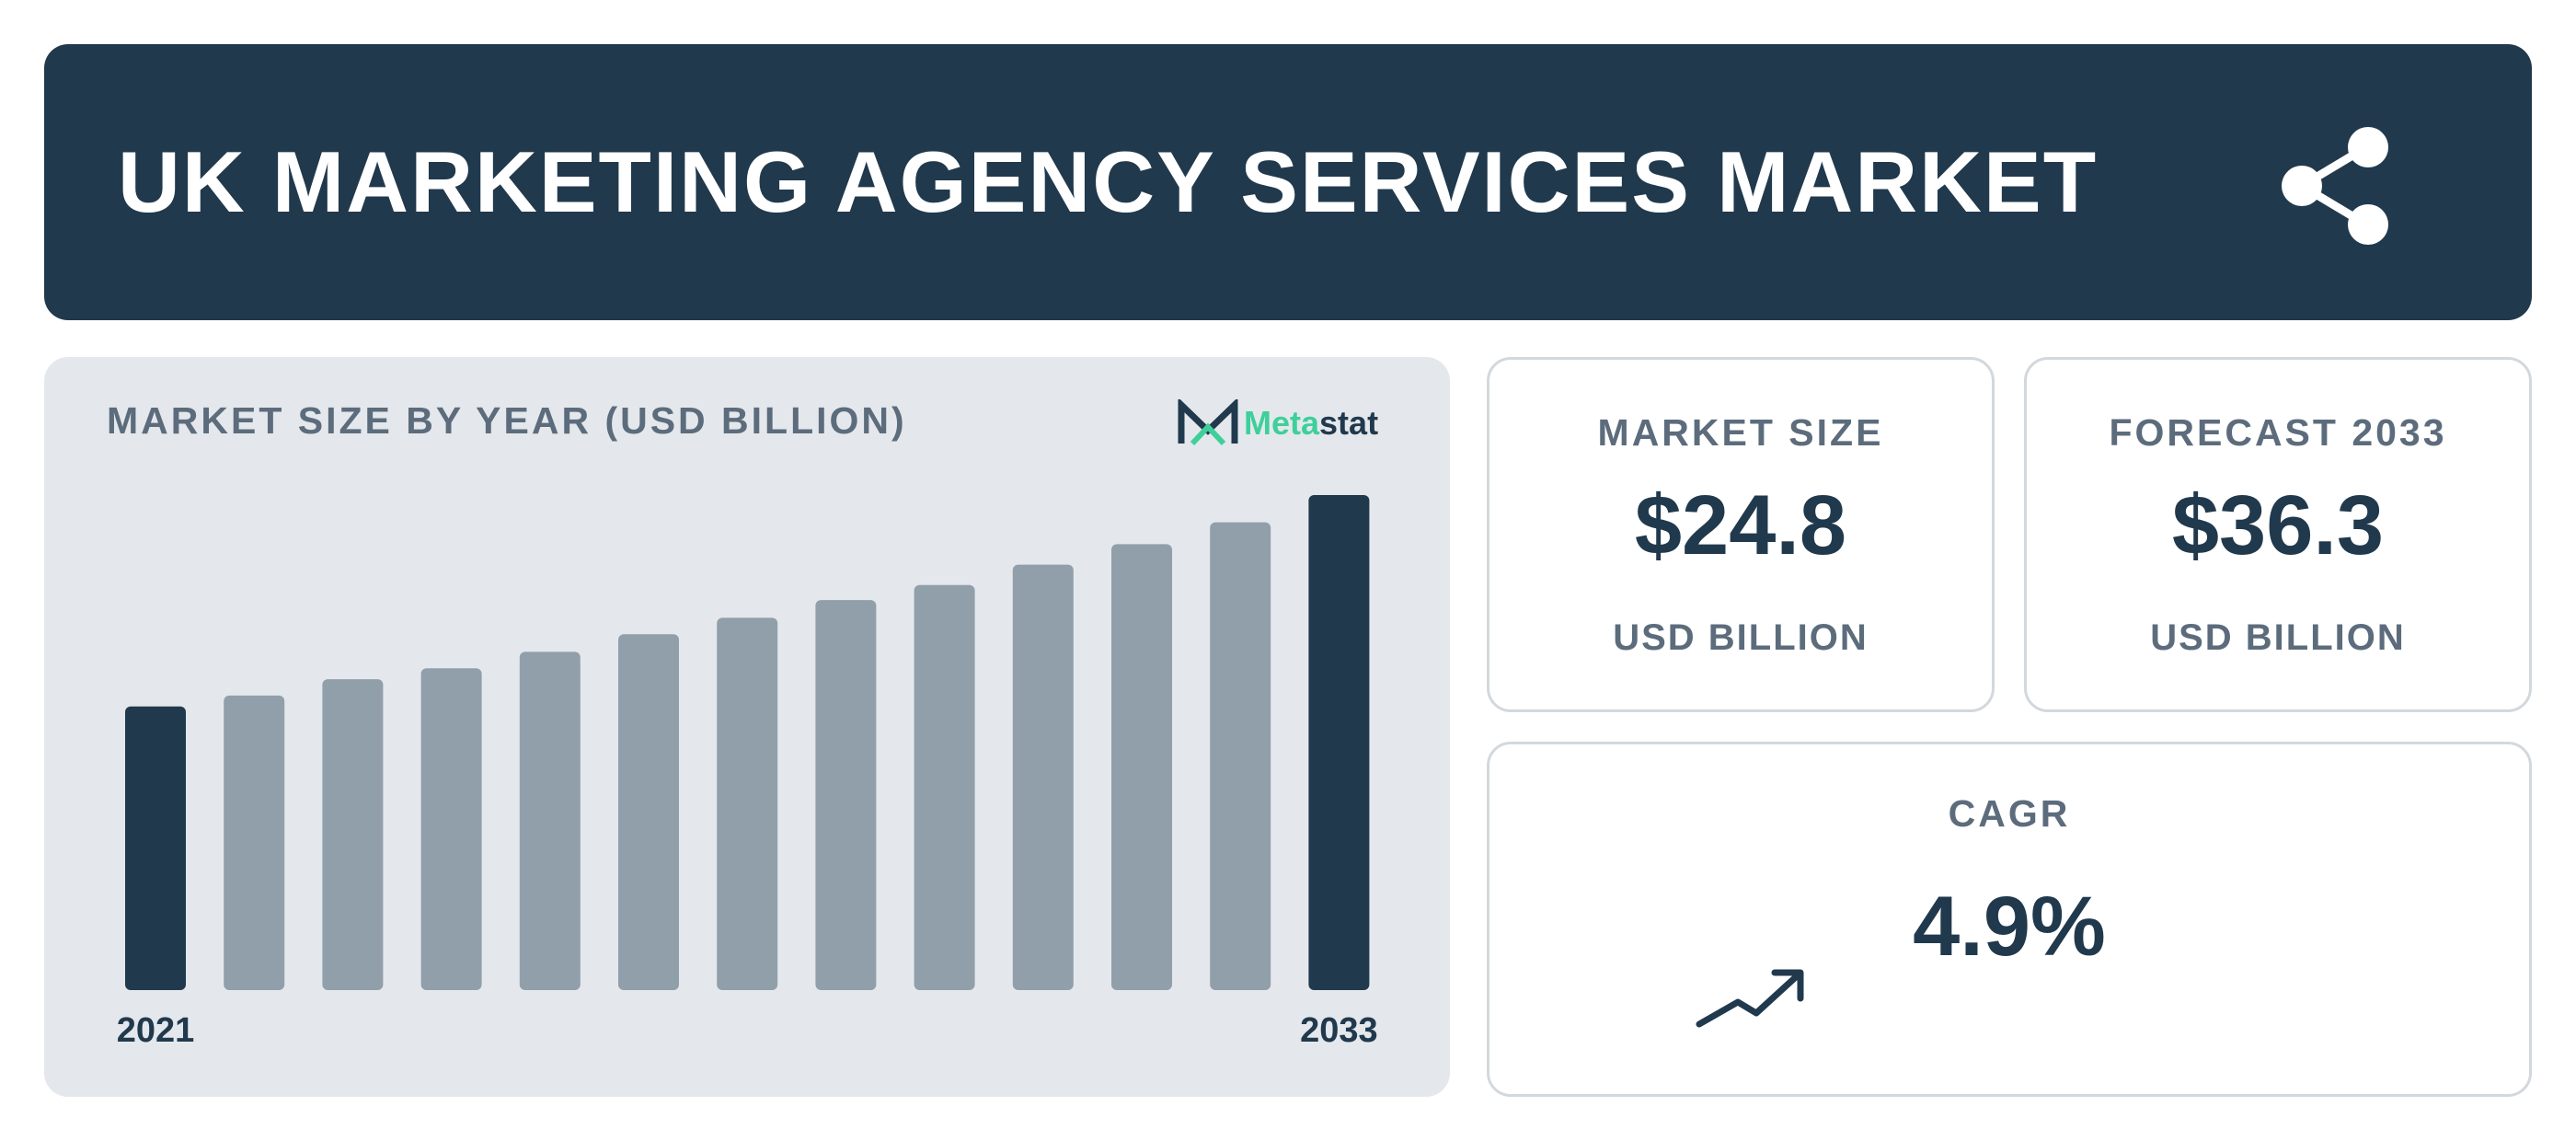 This screenshot has width=2576, height=1141. I want to click on trend-up-icon, so click(1750, 998).